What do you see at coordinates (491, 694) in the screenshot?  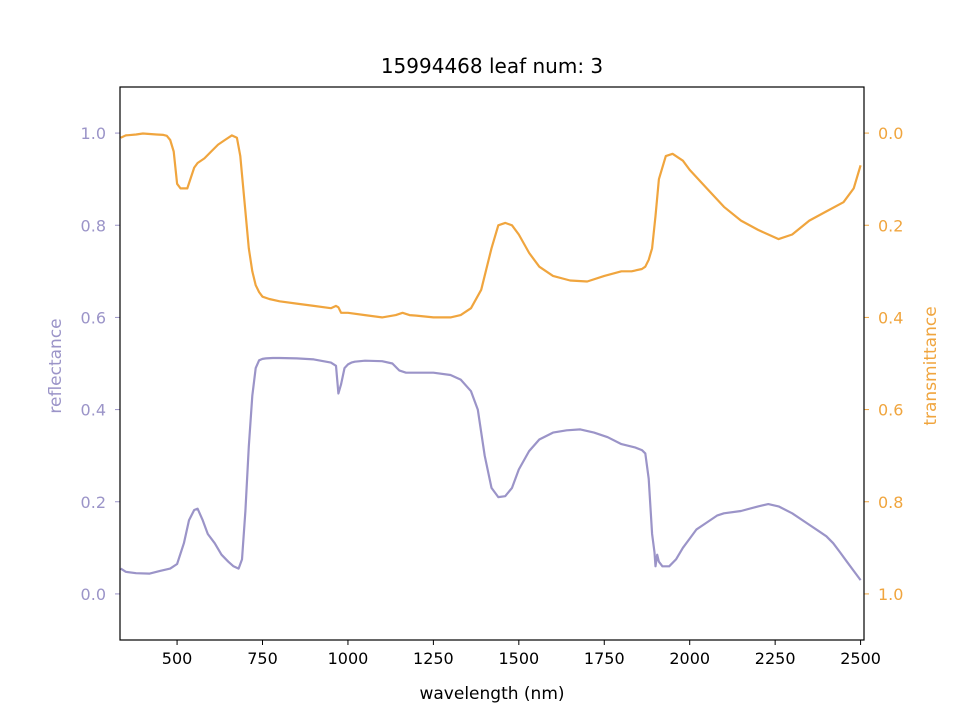 I see `x-axis-label: wavelength (nm)` at bounding box center [491, 694].